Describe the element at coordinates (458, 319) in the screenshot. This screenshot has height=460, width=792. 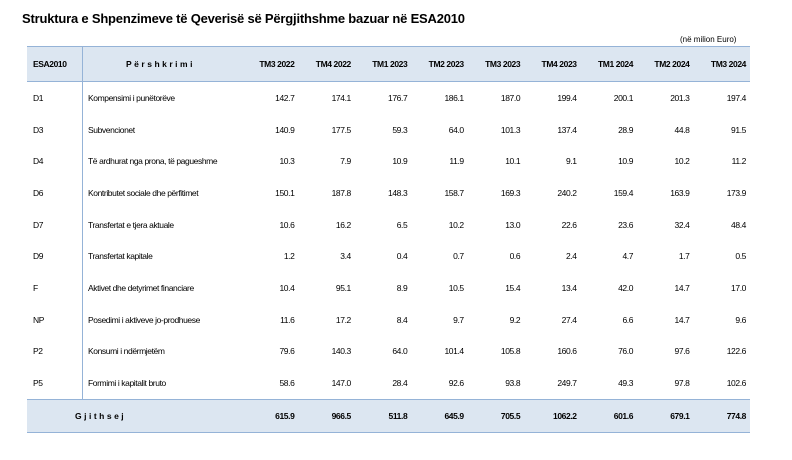
I see `row-value: 9.7` at that location.